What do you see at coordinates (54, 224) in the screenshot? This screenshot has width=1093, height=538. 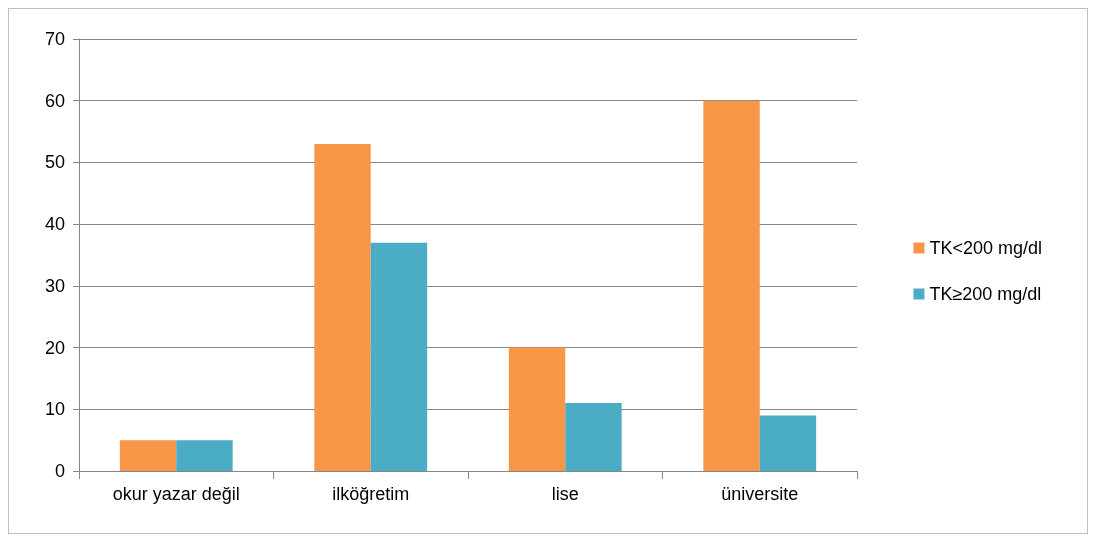 I see `y-tick-label: 40` at bounding box center [54, 224].